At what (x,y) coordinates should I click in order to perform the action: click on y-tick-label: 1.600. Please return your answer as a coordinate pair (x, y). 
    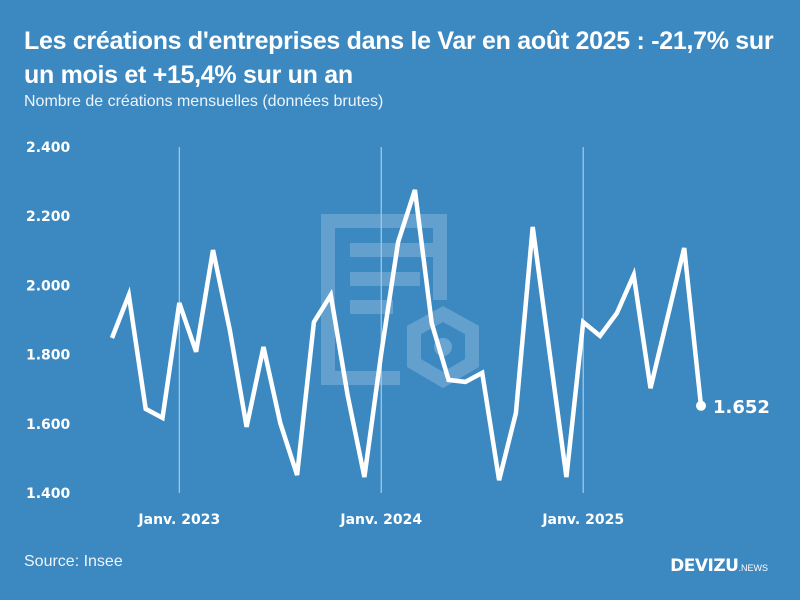
    Looking at the image, I should click on (48, 425).